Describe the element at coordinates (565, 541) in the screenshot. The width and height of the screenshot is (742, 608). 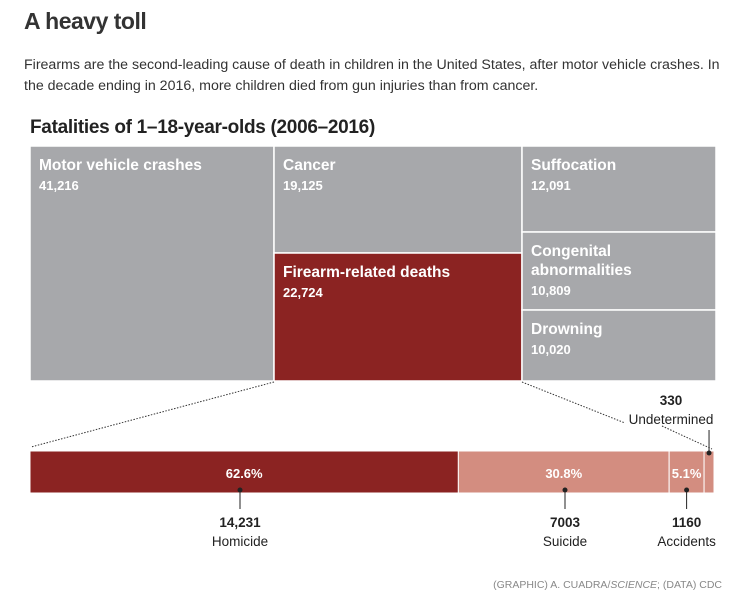
I see `bar-category-label: Suicide` at that location.